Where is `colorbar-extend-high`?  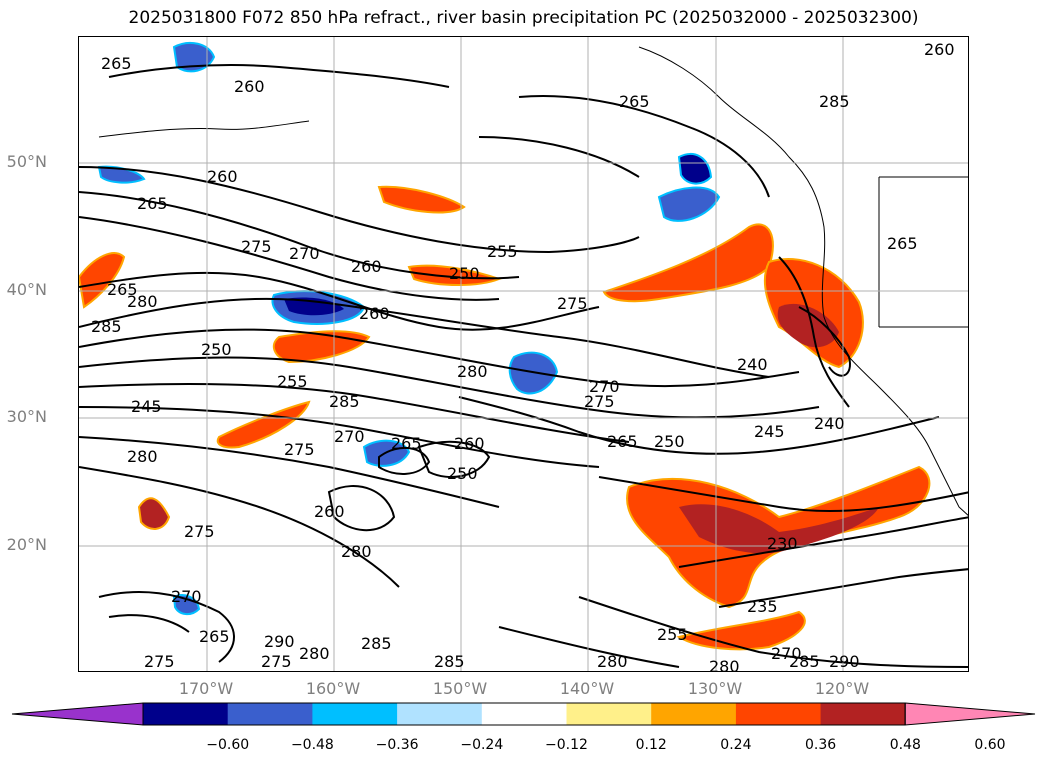
colorbar-extend-high is located at coordinates (970, 714).